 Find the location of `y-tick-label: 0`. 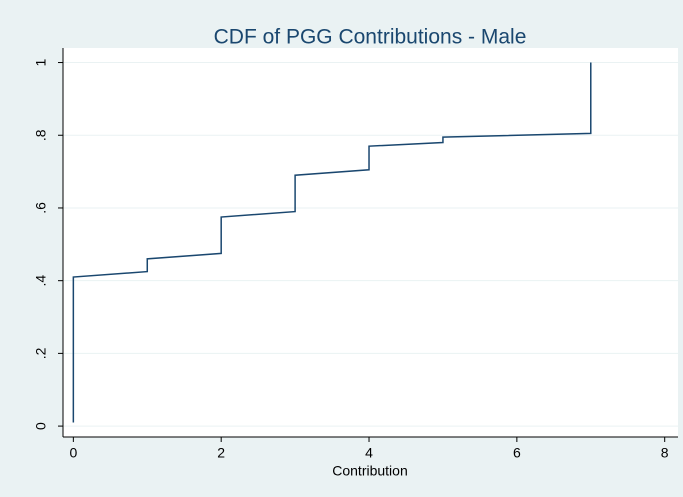

y-tick-label: 0 is located at coordinates (41, 426).